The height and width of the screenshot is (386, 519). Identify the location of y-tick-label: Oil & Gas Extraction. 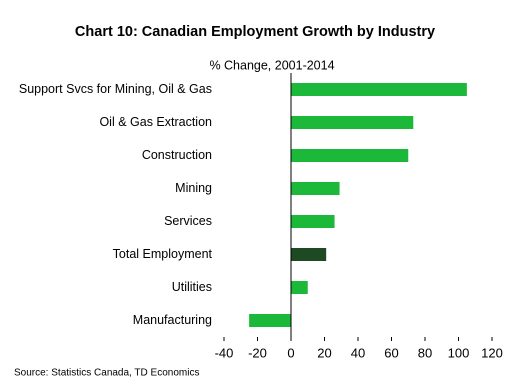
(155, 122).